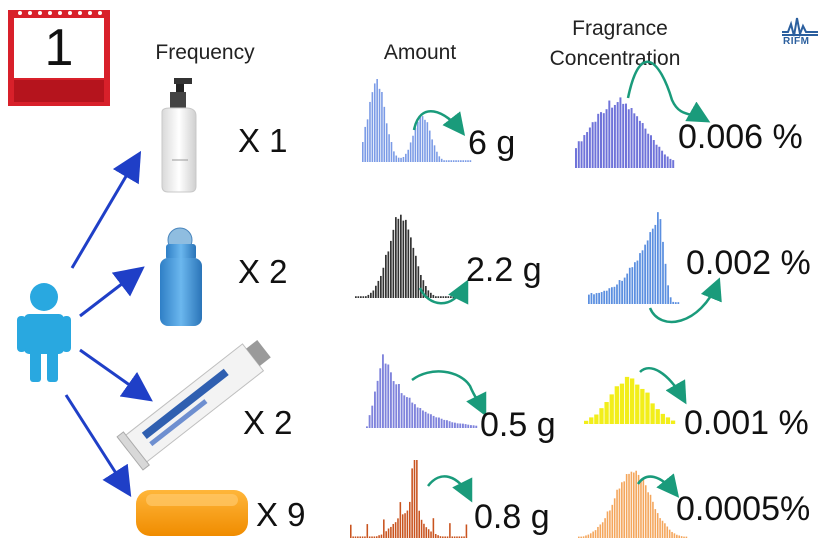 The height and width of the screenshot is (542, 821). What do you see at coordinates (620, 28) in the screenshot?
I see `concentration-header-line1: Fragrance` at bounding box center [620, 28].